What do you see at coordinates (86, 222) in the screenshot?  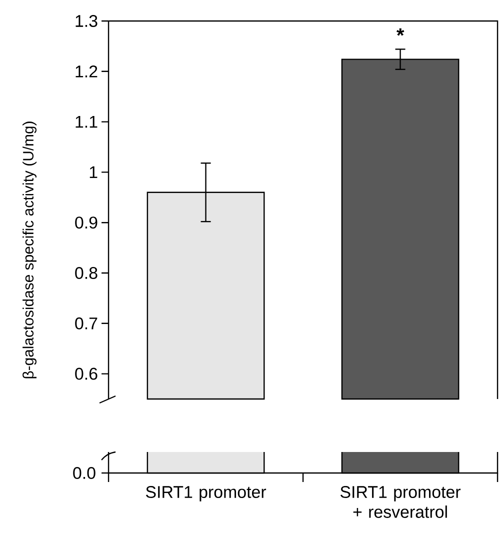 I see `y-tick-label: 0.9` at bounding box center [86, 222].